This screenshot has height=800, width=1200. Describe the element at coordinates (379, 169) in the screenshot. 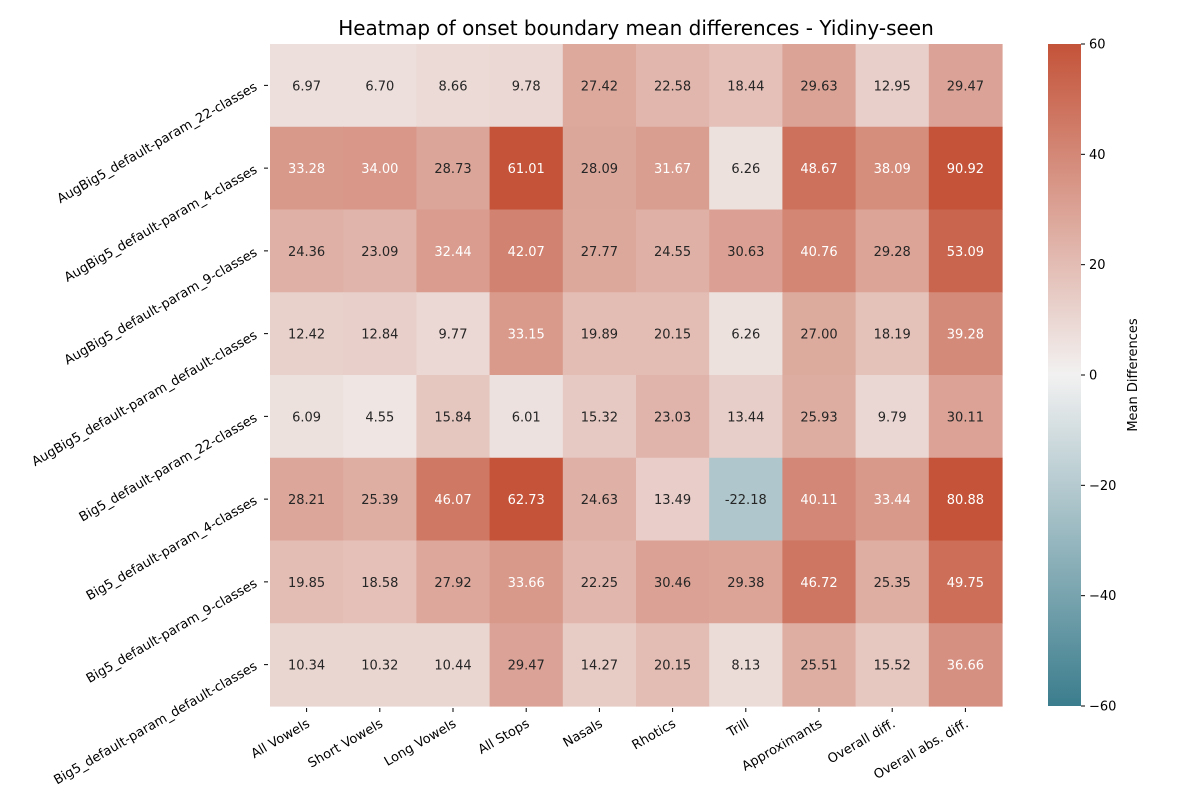

I see `cell-value-label: 34.00` at that location.